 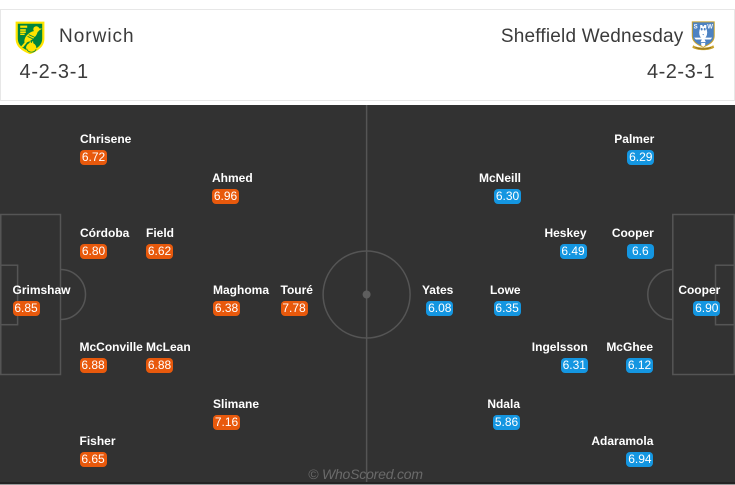 I want to click on svg-text: S, so click(x=696, y=27).